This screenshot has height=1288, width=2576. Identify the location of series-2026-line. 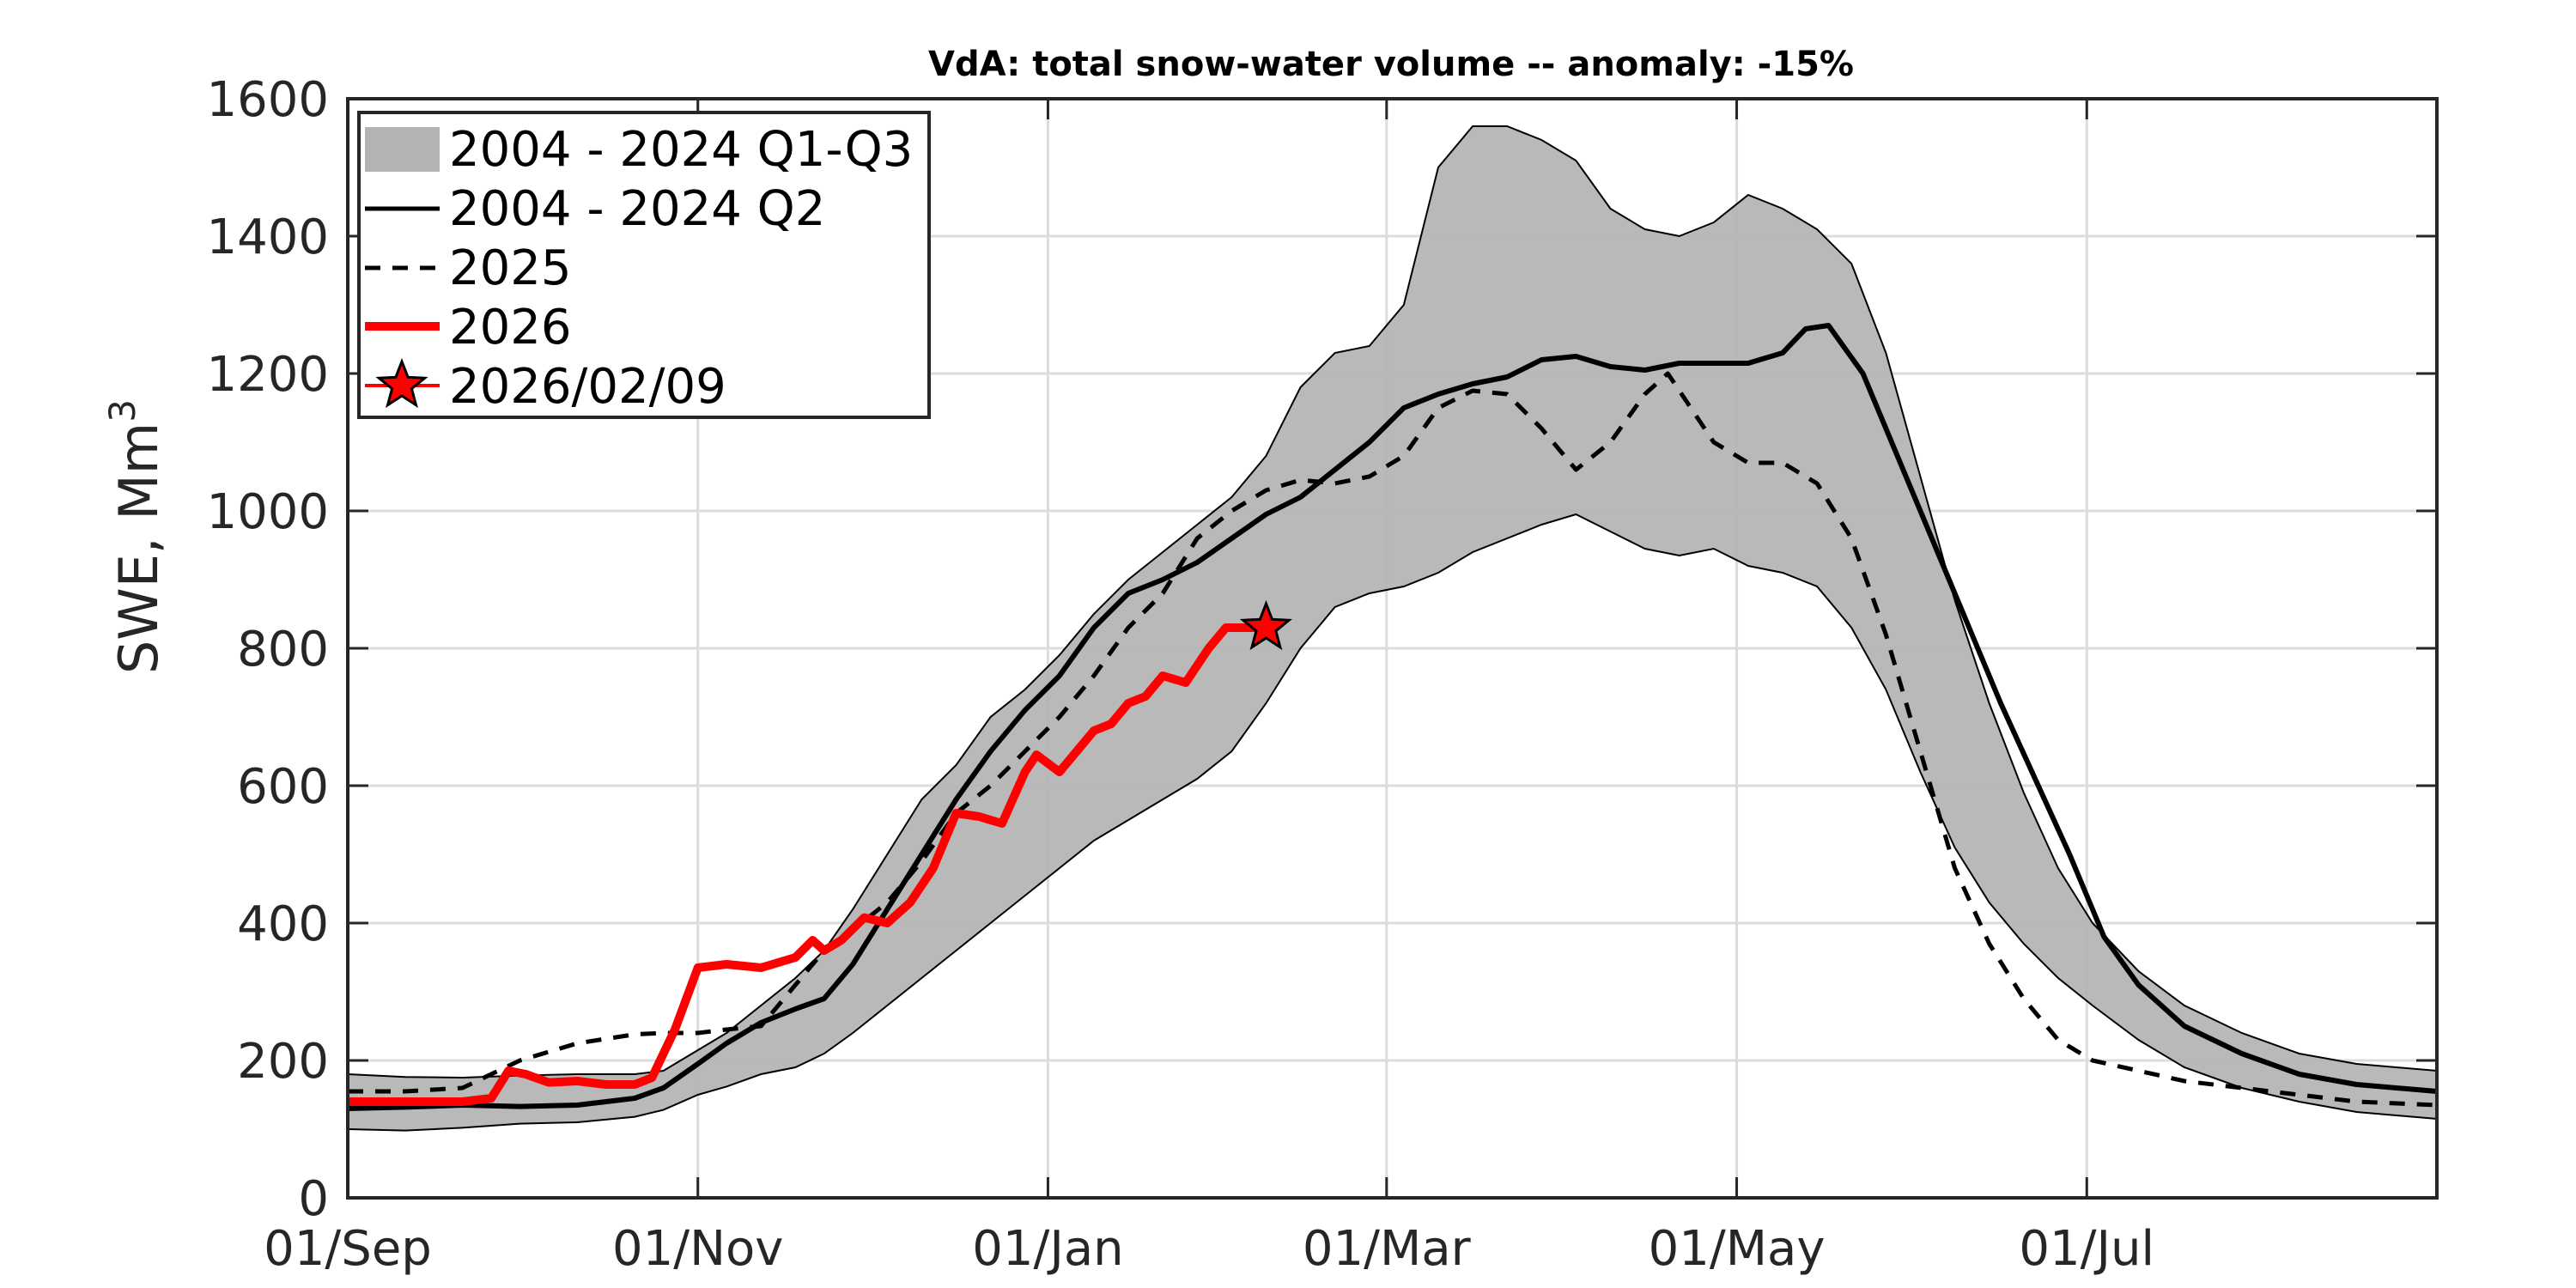
(808, 865).